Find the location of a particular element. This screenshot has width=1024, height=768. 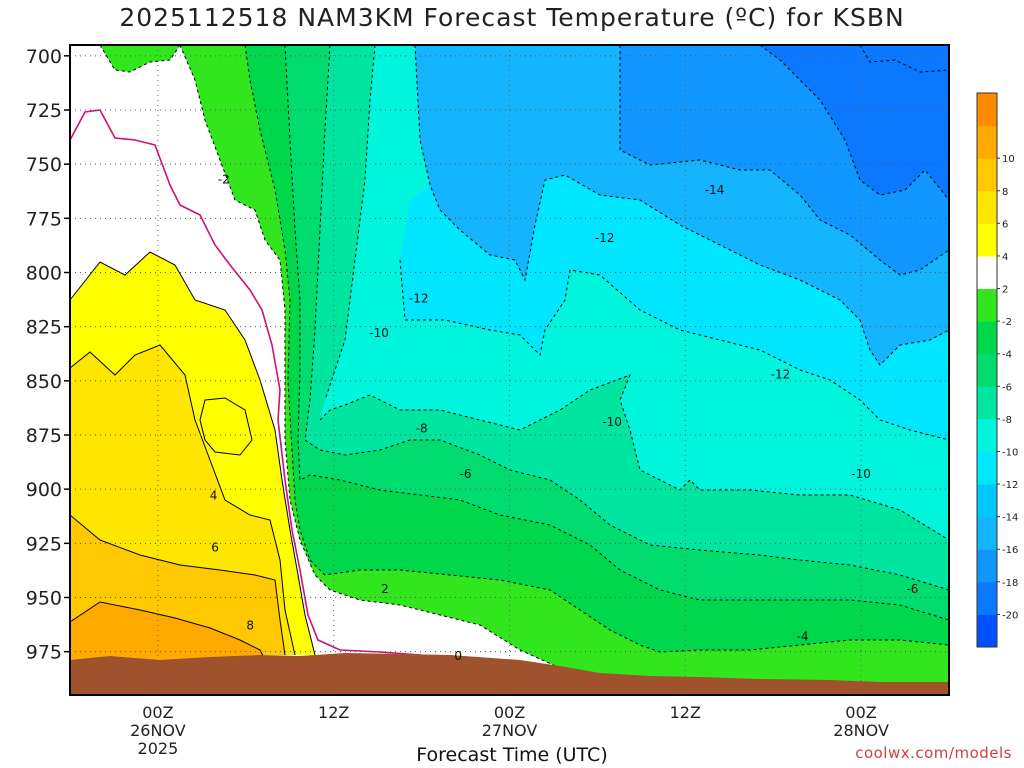

y-axis: 700 725 750 775 800 825 850 875 900 925 950 975 is located at coordinates (48, 355).